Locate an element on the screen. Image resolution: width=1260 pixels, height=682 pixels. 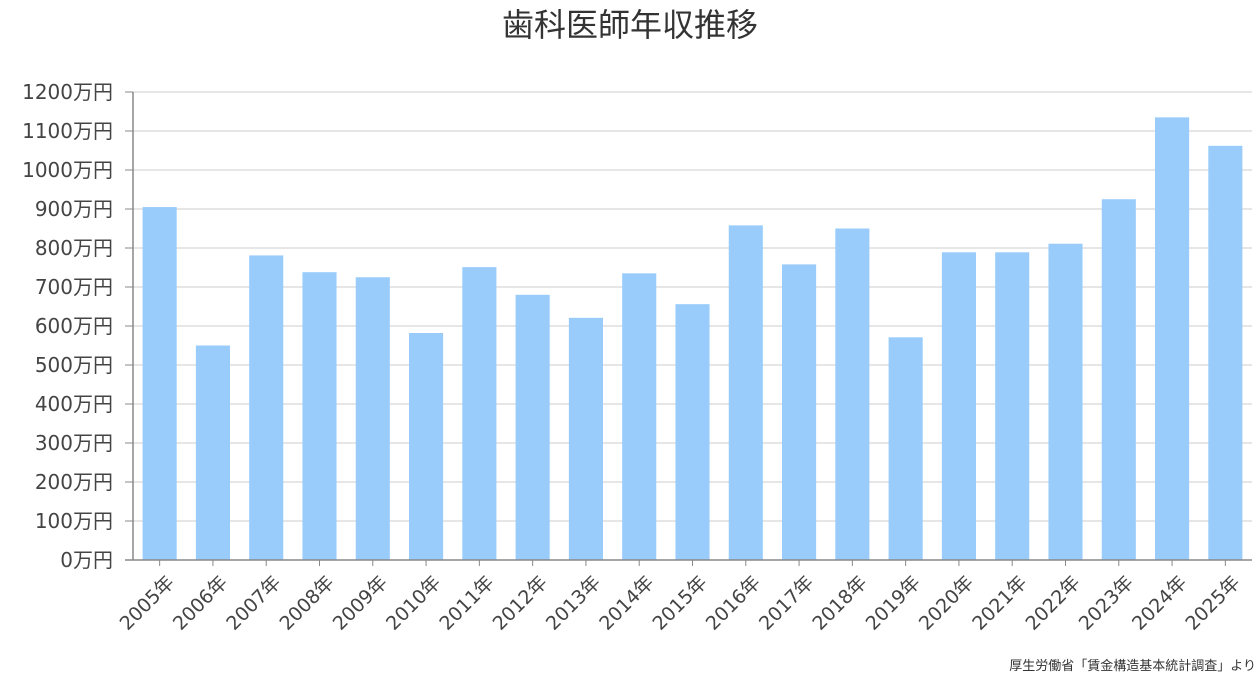
y-tick-label: 700万円 is located at coordinates (74, 287).